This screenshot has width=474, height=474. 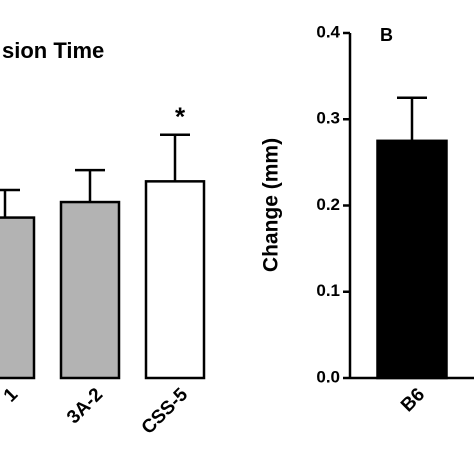 I want to click on x-tick-label: 1, so click(x=11, y=395).